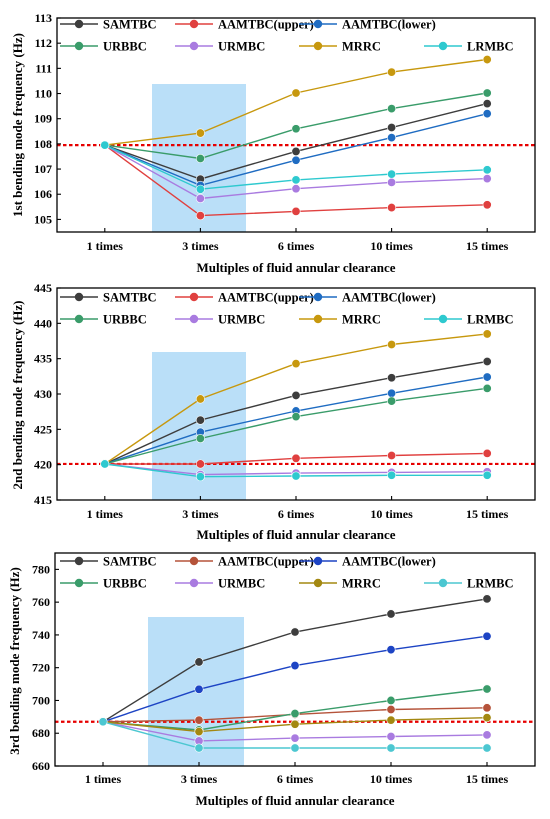 The height and width of the screenshot is (819, 550). I want to click on legend-label: URBBC, so click(125, 320).